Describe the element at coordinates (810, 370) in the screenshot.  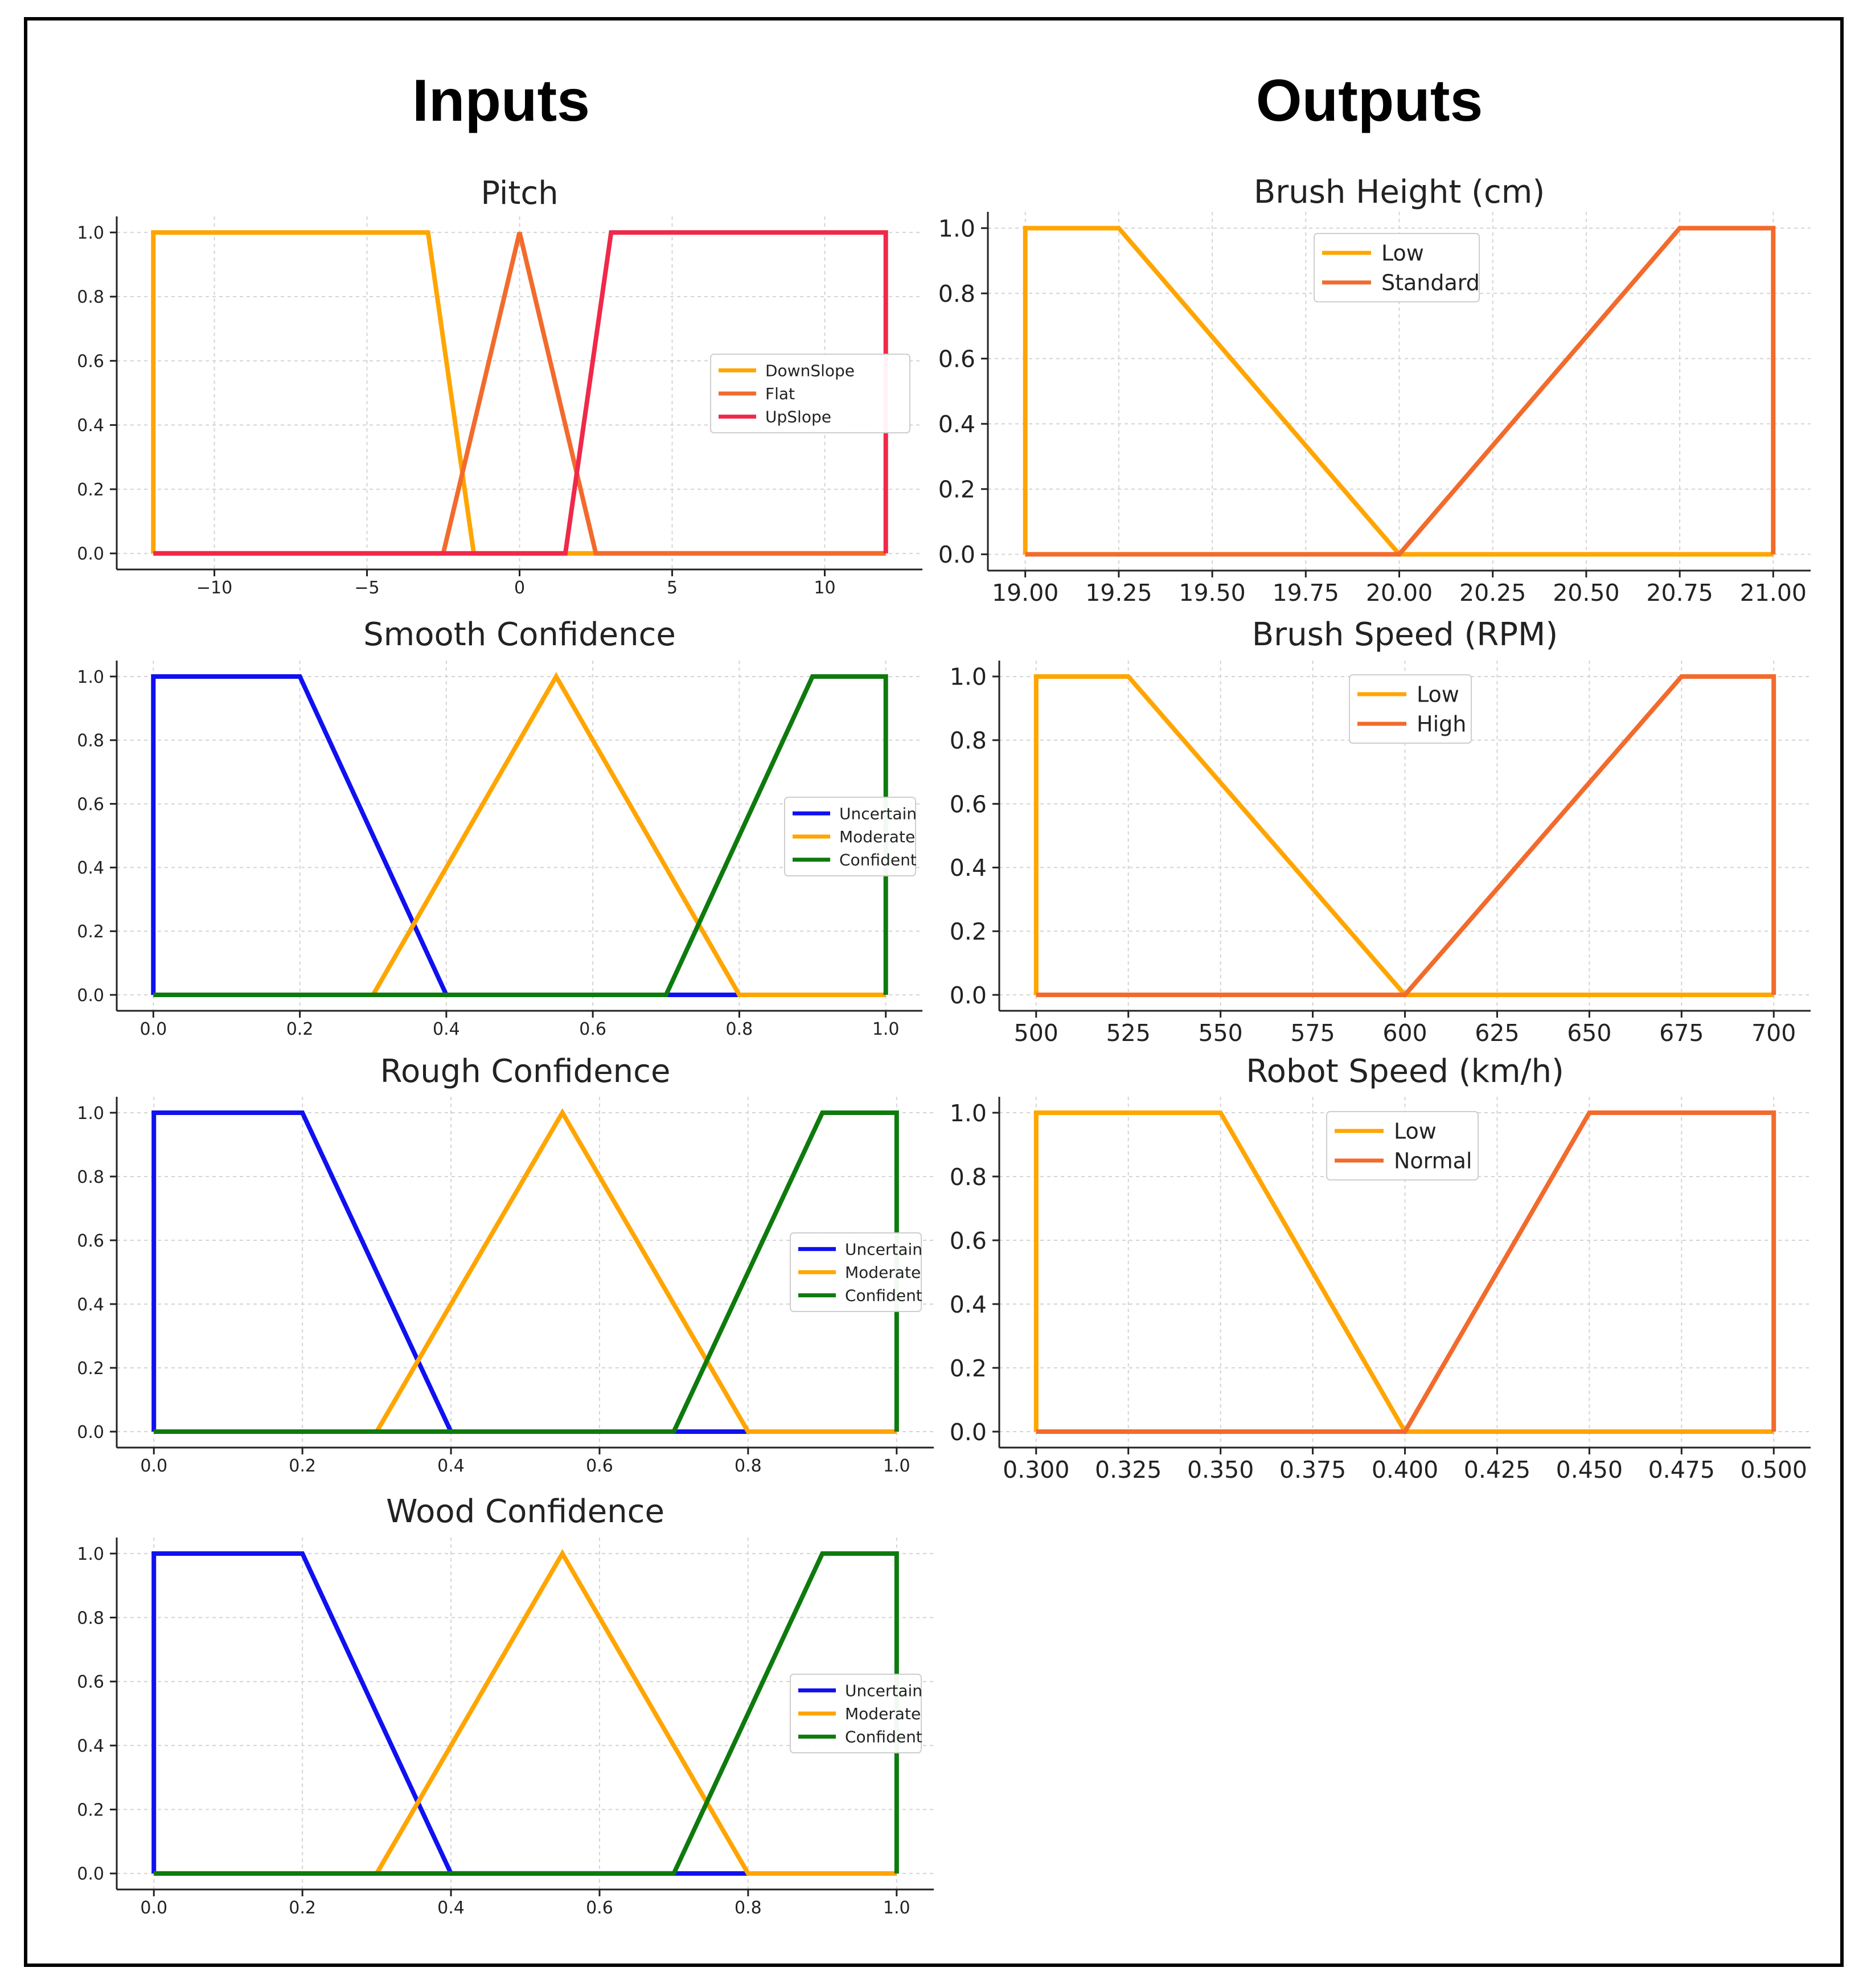
I see `legend-label: DownSlope` at that location.